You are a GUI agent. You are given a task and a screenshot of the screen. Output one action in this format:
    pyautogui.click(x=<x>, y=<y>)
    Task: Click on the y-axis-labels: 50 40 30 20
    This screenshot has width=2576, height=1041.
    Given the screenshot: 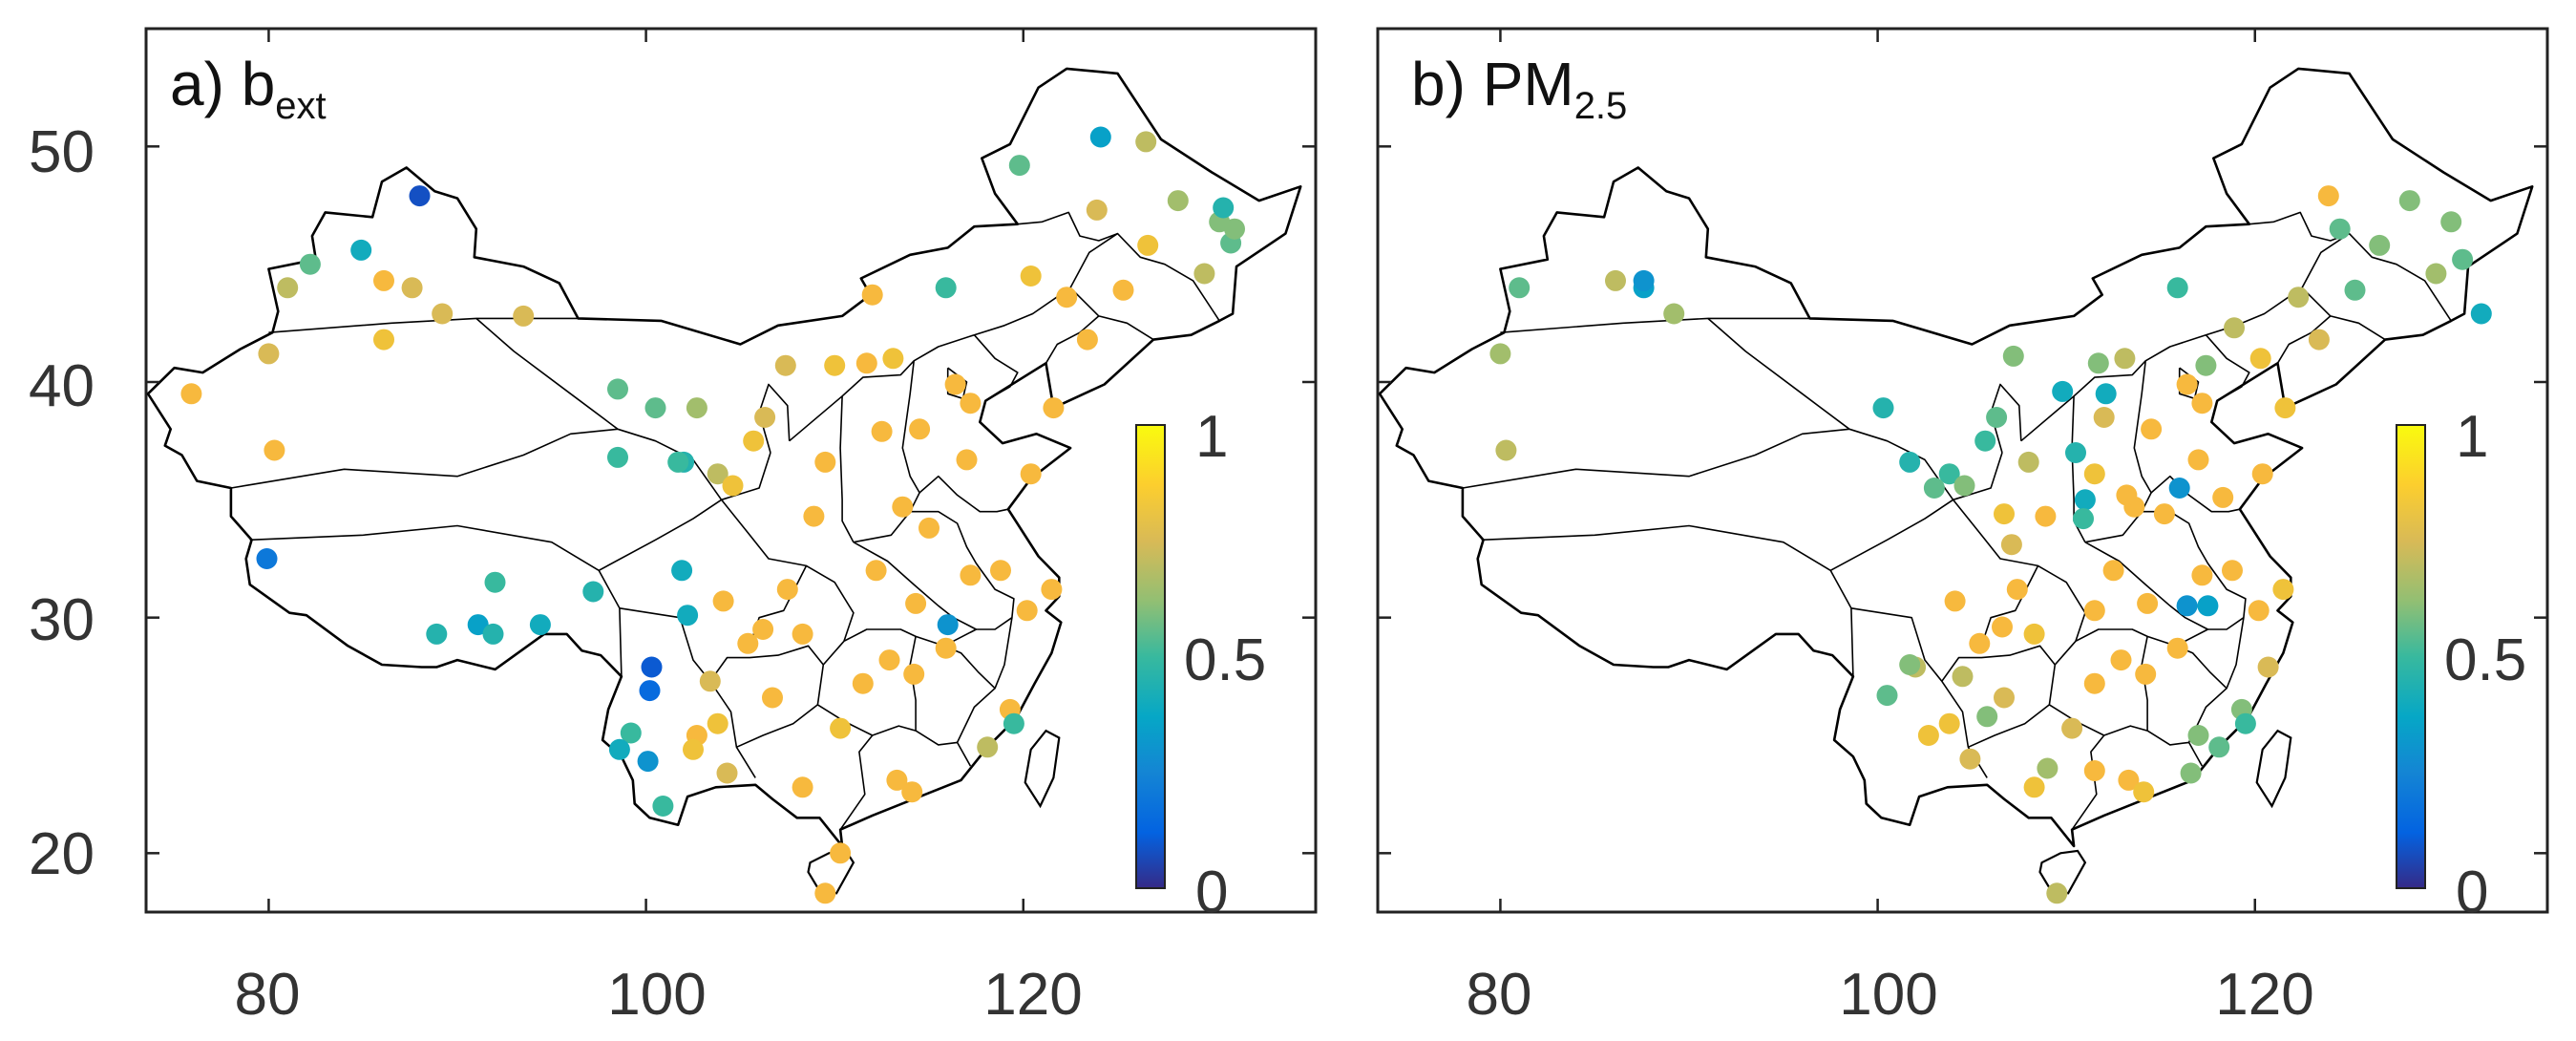 What is the action you would take?
    pyautogui.click(x=62, y=503)
    